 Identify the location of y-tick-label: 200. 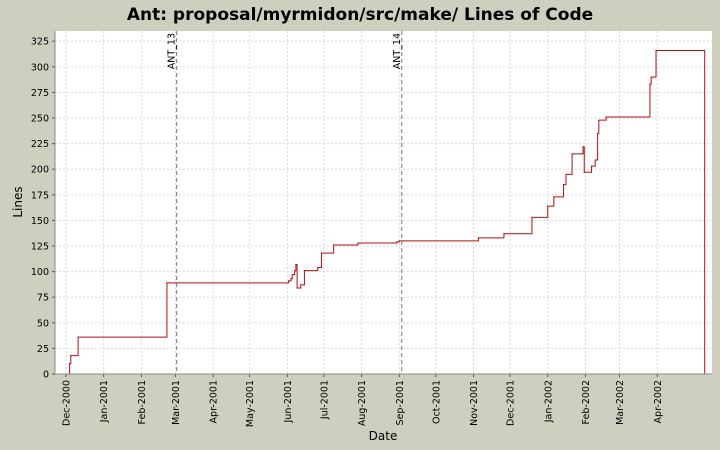
(40, 170).